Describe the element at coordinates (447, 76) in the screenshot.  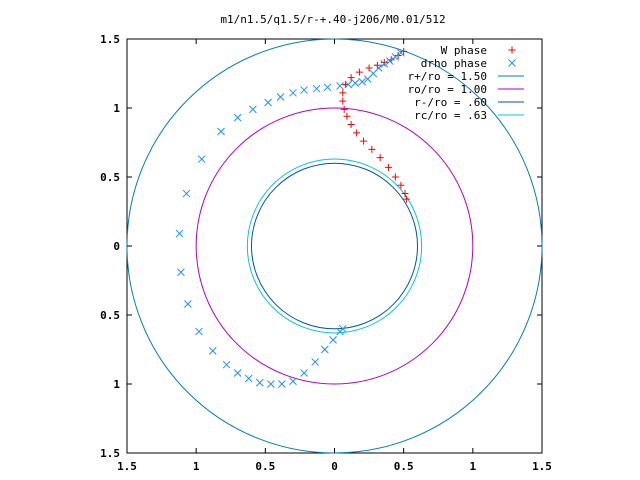
I see `legend-label-circle-0: r+/ro = 1.50` at that location.